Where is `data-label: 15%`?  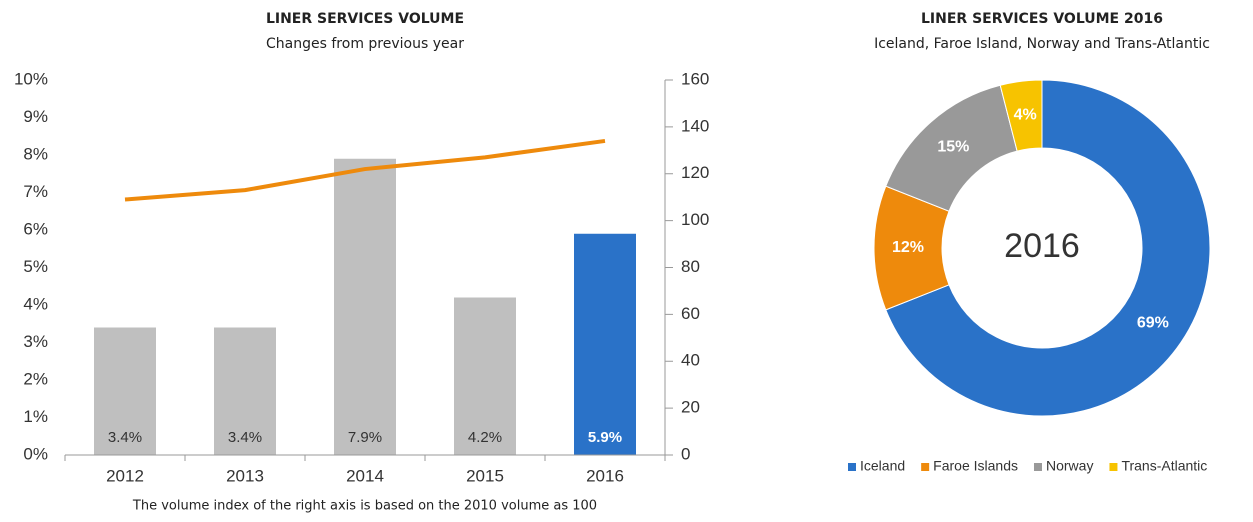 data-label: 15% is located at coordinates (953, 147).